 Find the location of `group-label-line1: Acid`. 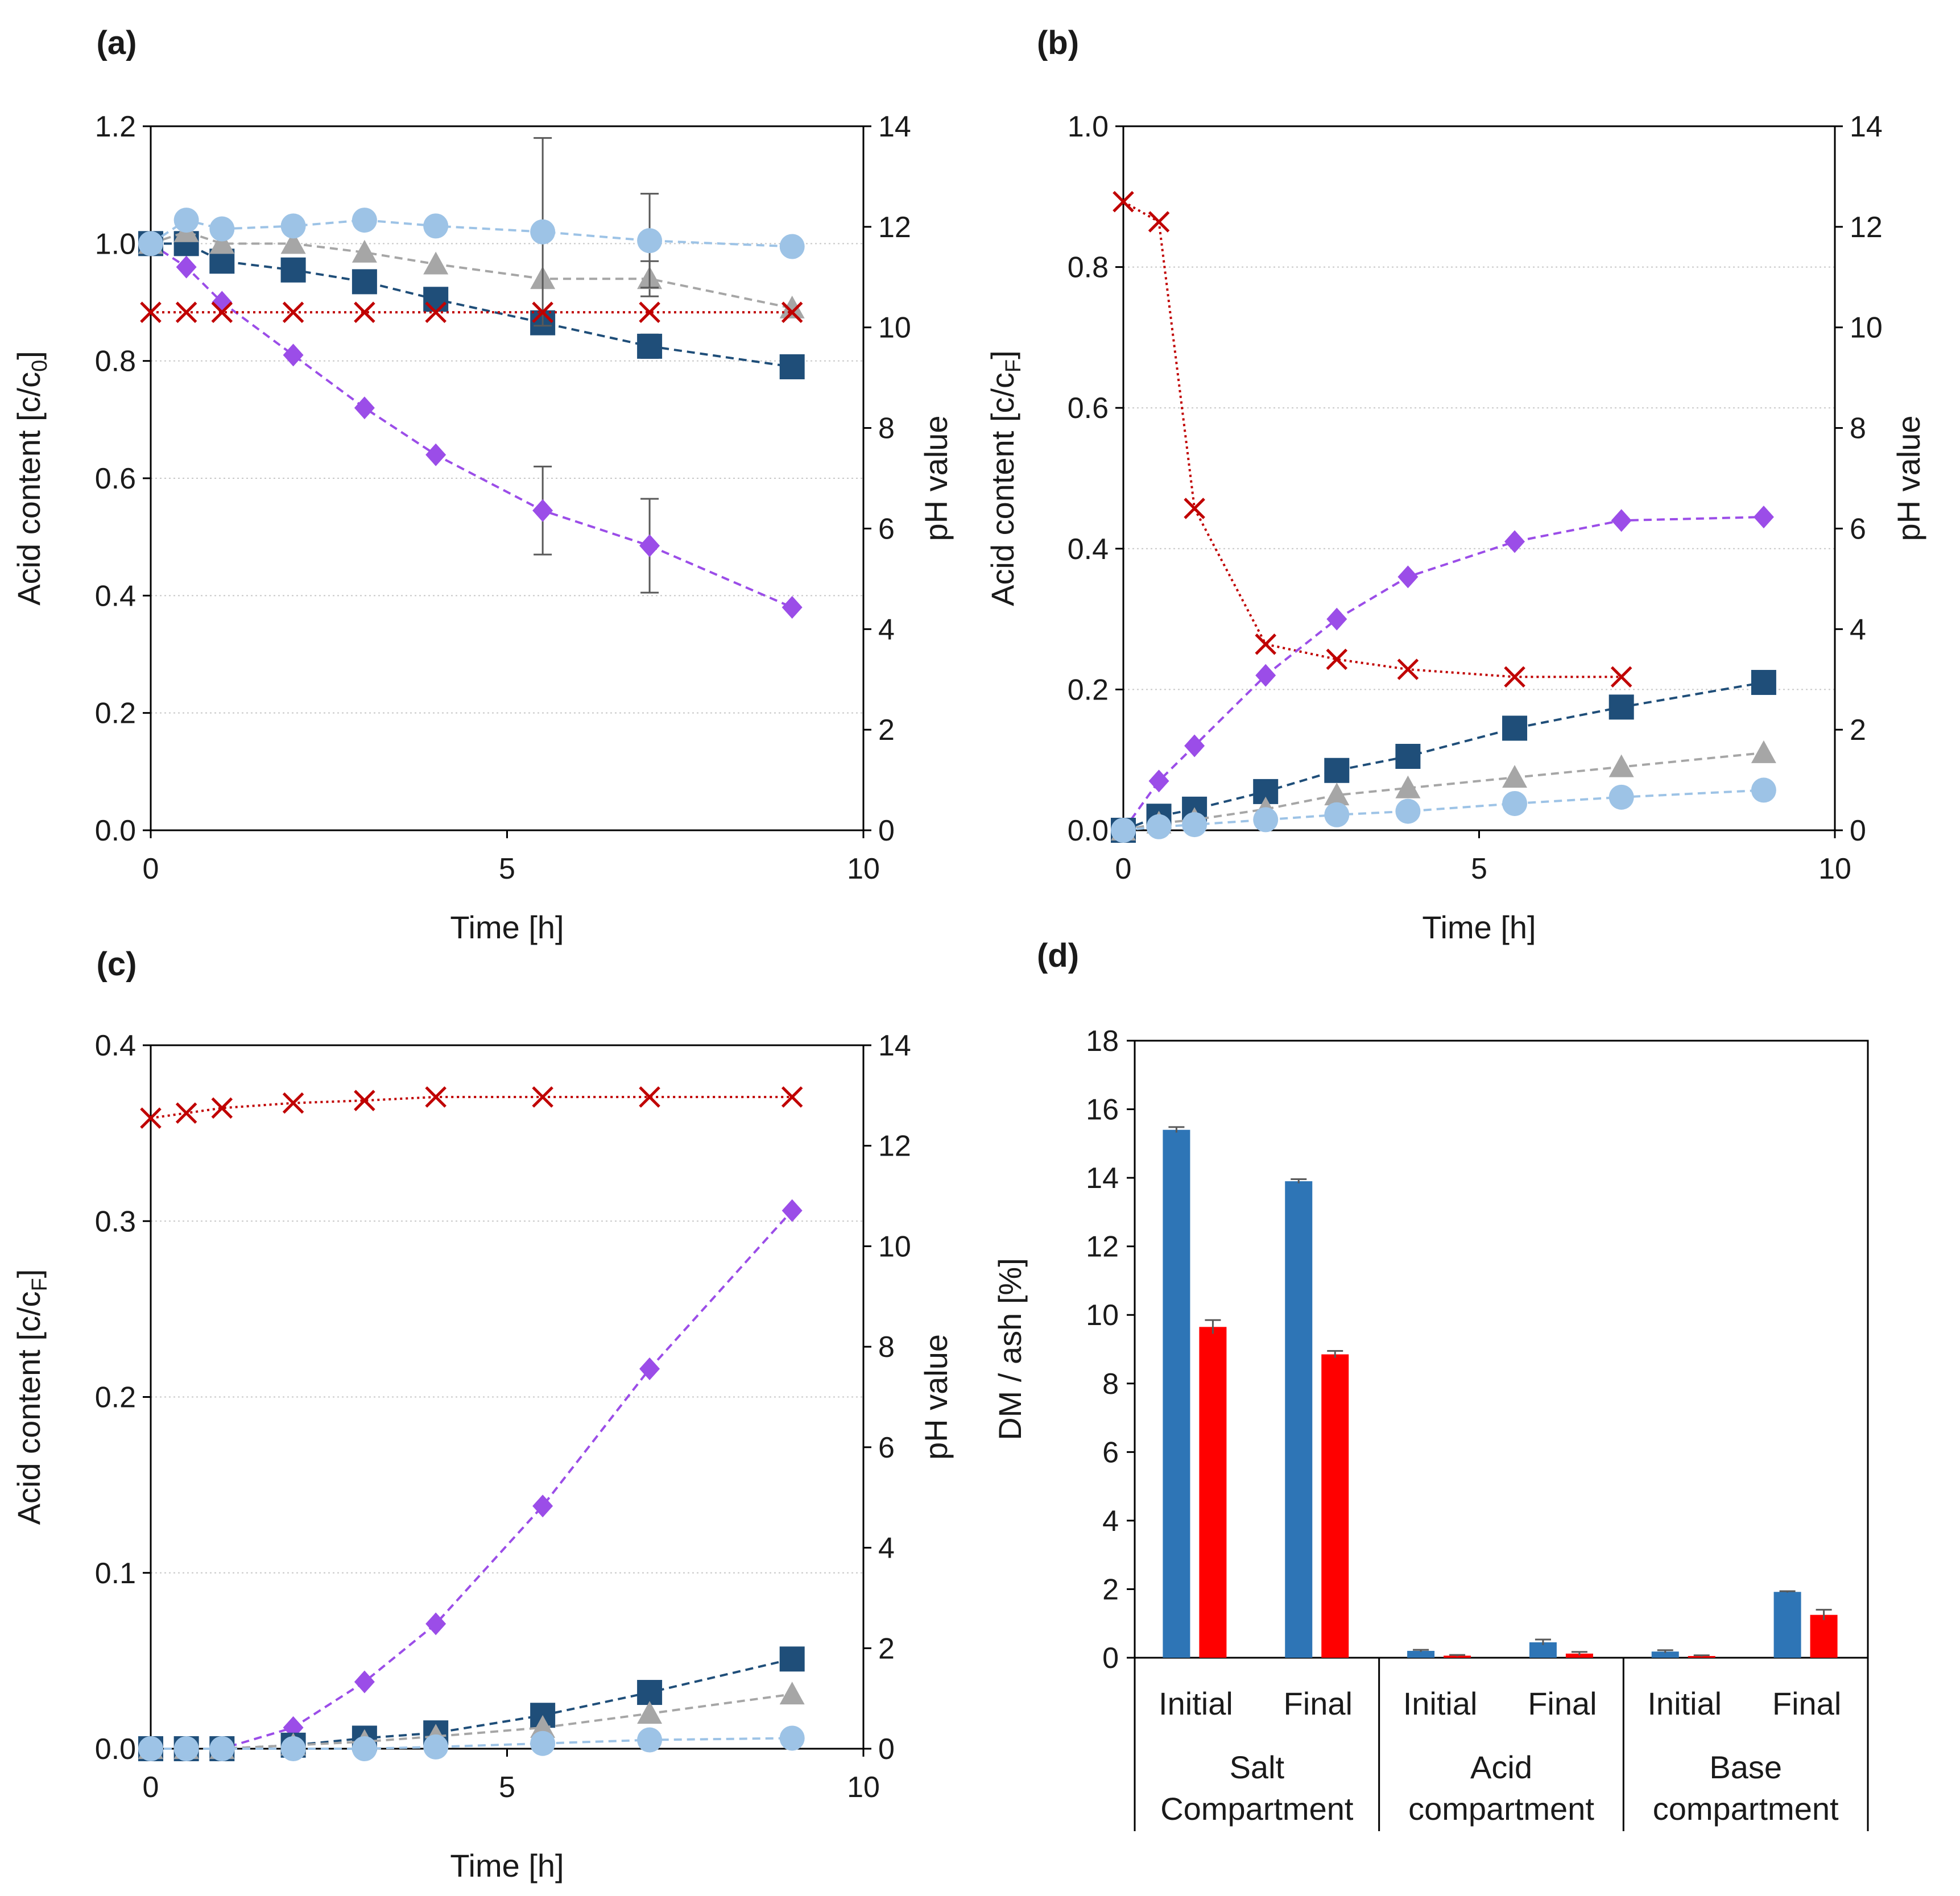

group-label-line1: Acid is located at coordinates (1501, 1767).